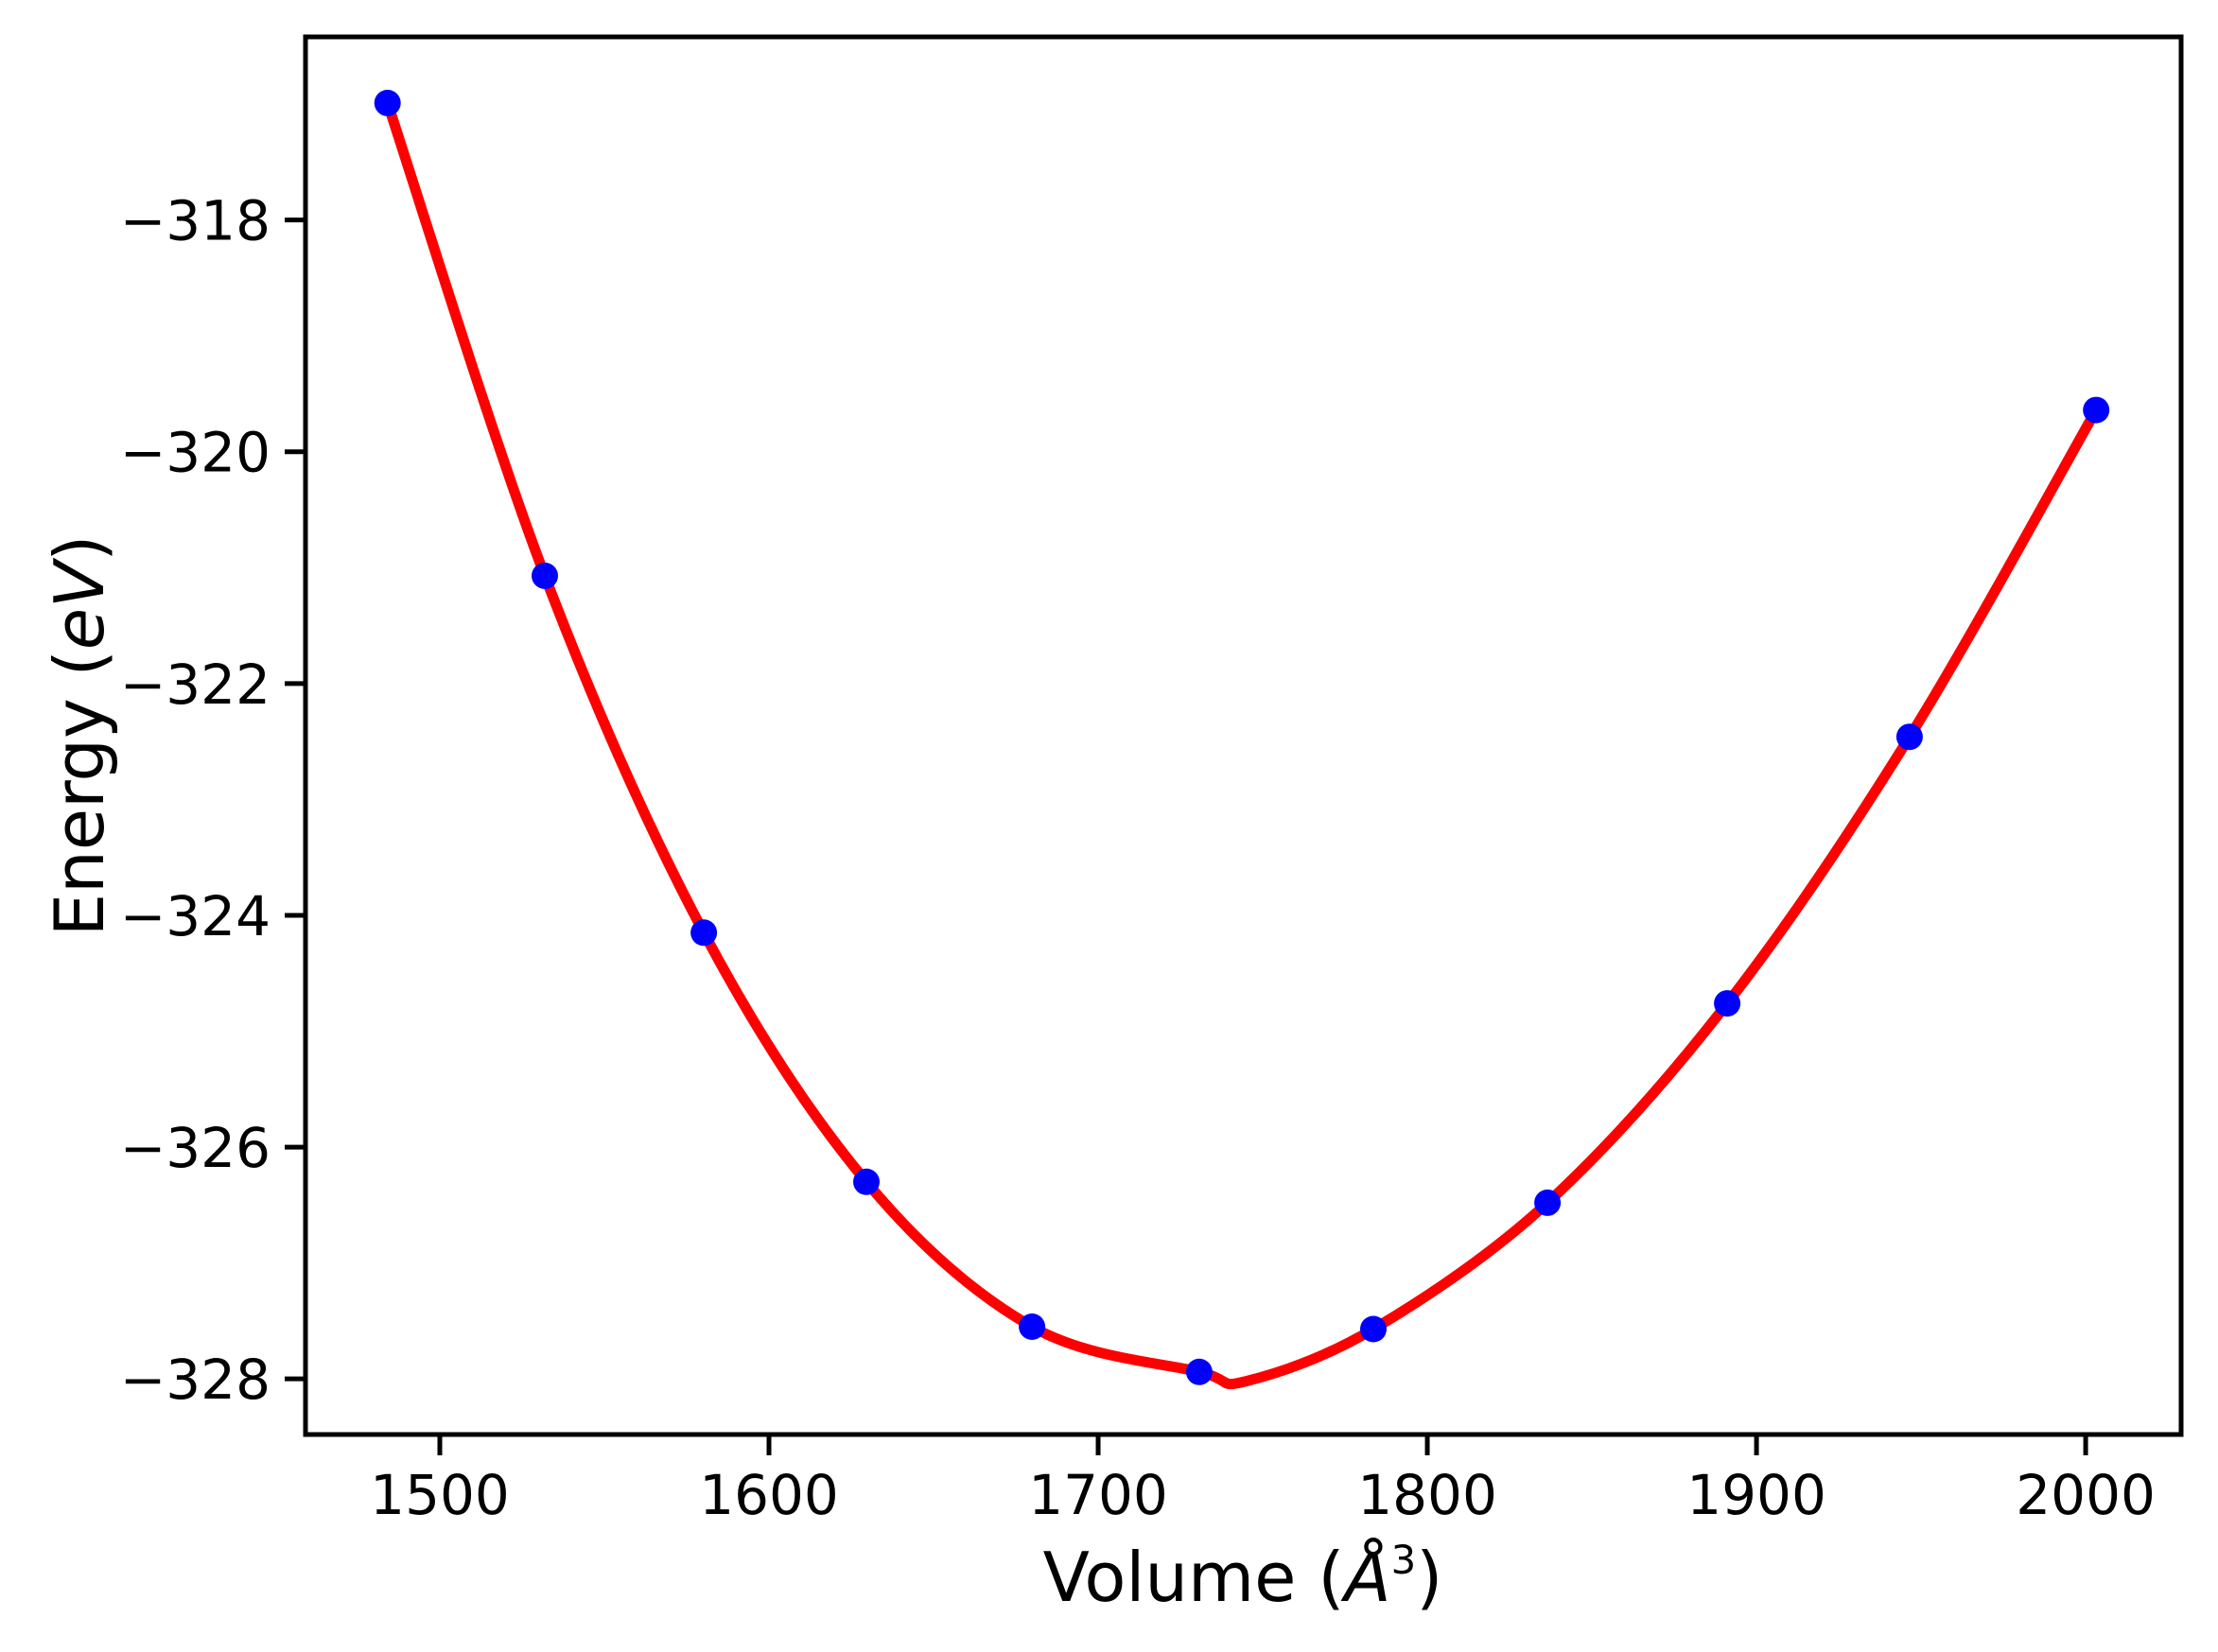  Describe the element at coordinates (79, 606) in the screenshot. I see `y-axis-unit: eV` at that location.